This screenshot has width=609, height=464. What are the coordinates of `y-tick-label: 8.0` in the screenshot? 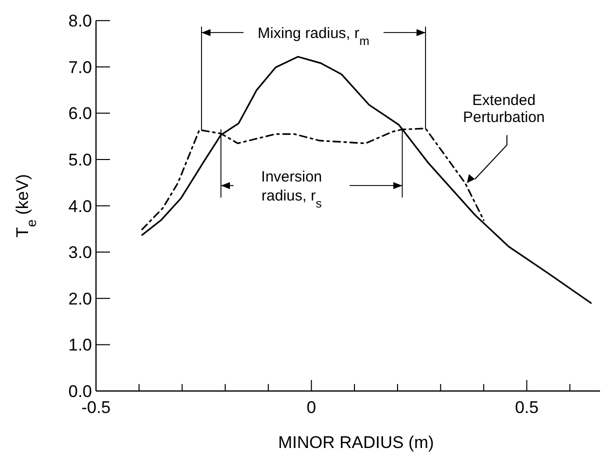 It's located at (80, 21).